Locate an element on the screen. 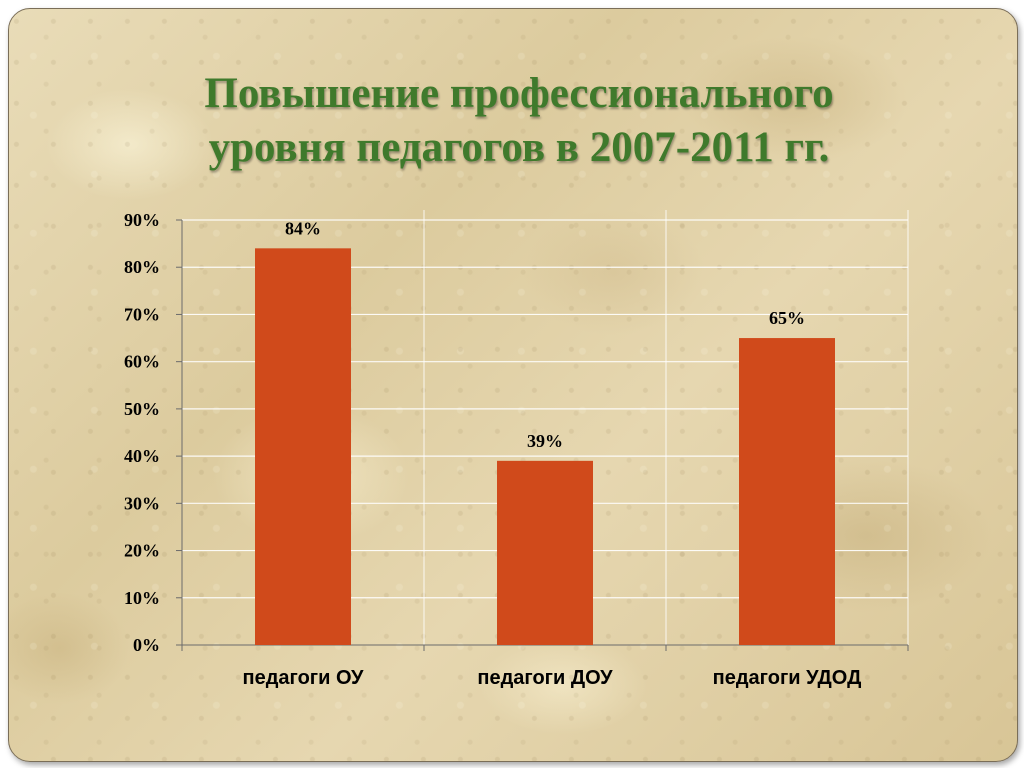  y-tick-label: 50% is located at coordinates (142, 409).